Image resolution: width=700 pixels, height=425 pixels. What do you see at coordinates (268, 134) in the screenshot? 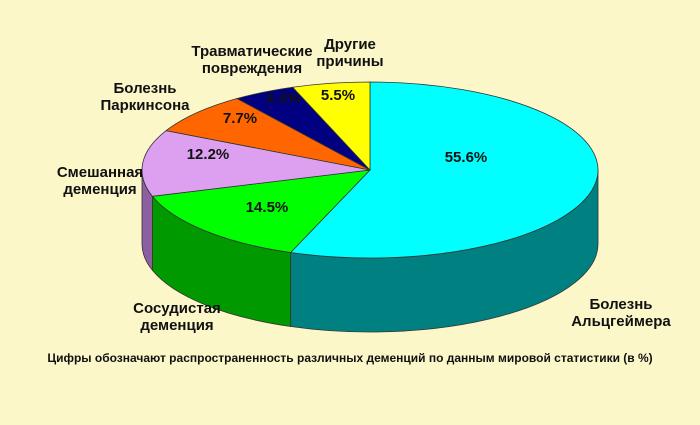
I see `pie-slice-parkinson` at bounding box center [268, 134].